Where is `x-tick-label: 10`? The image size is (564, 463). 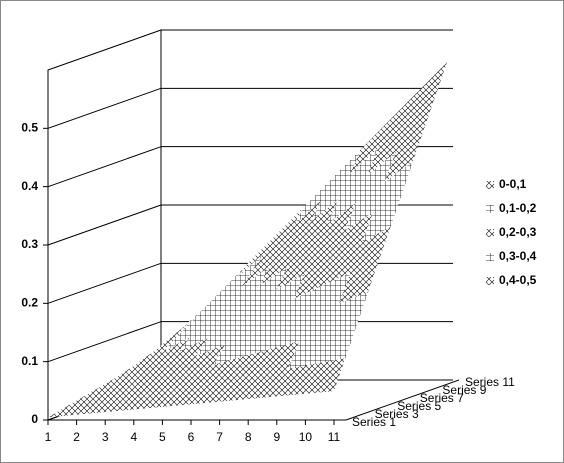
x-tick-label: 10 is located at coordinates (306, 437).